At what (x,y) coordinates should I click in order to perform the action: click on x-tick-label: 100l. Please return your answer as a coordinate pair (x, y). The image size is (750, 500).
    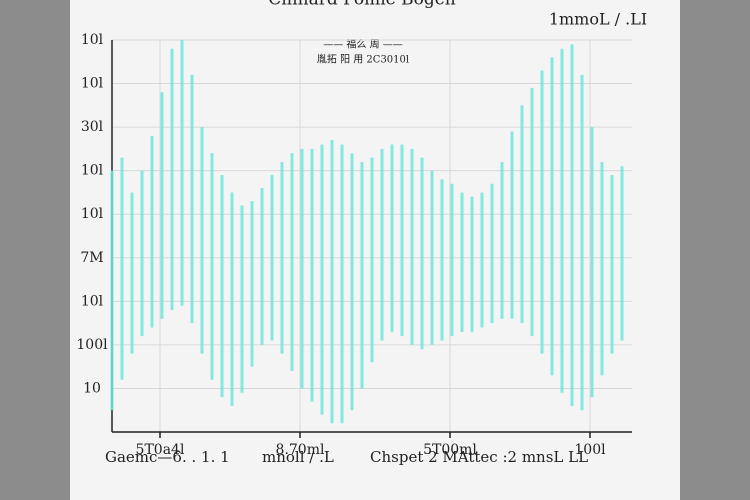
    Looking at the image, I should click on (590, 450).